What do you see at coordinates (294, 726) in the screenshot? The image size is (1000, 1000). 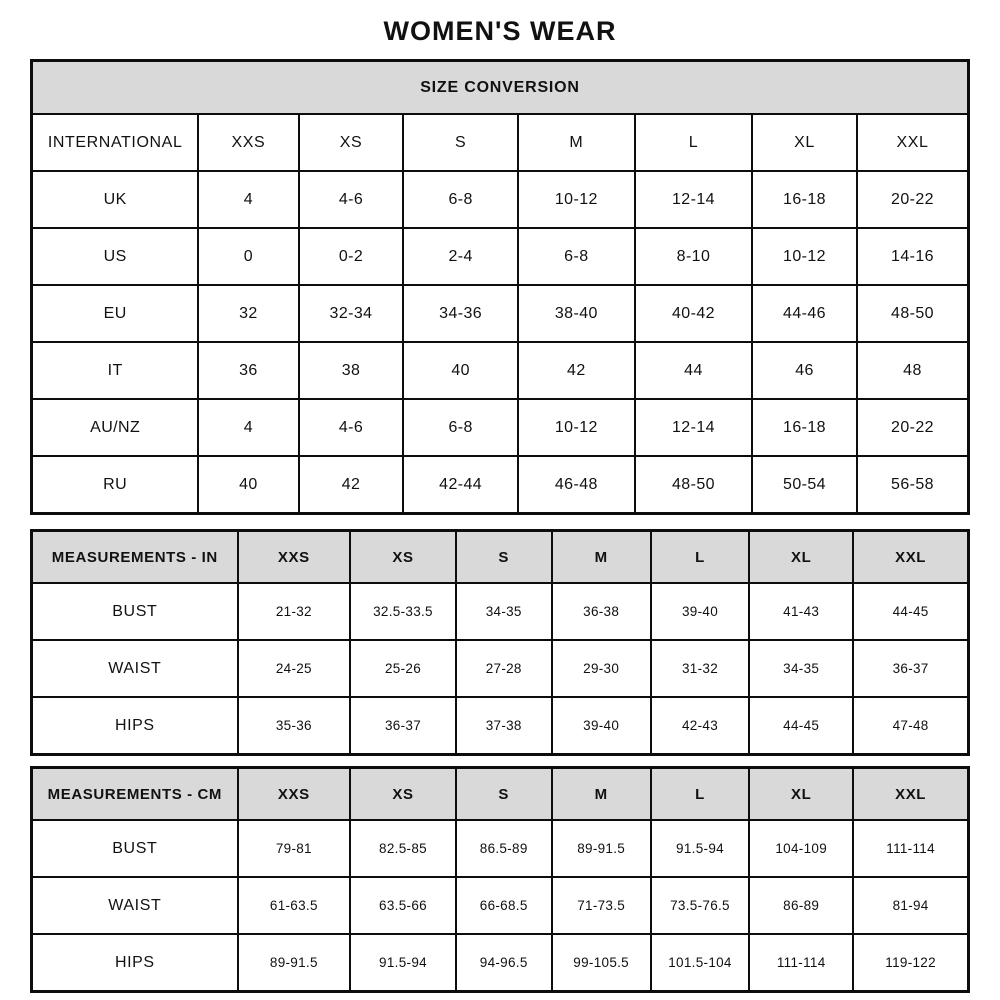 I see `cell: 35-36` at bounding box center [294, 726].